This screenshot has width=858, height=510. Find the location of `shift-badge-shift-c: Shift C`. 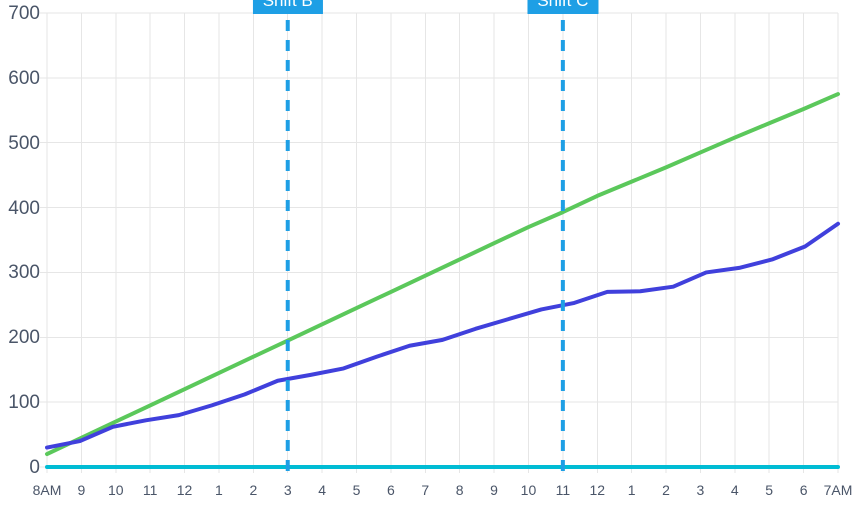

shift-badge-shift-c: Shift C is located at coordinates (563, 7).